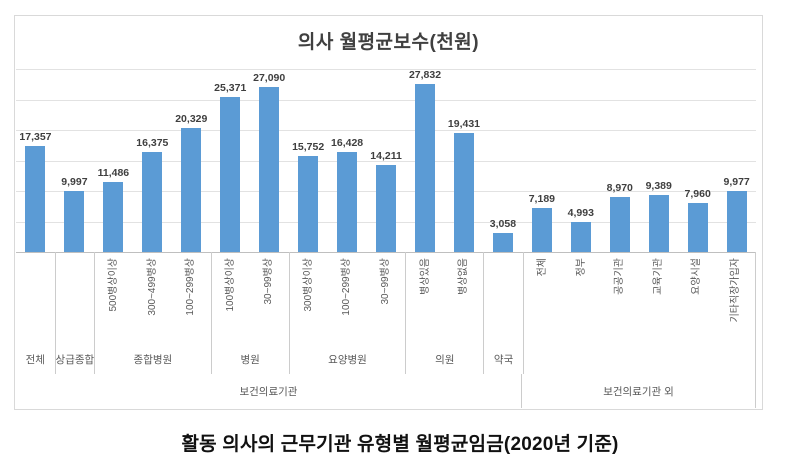 Image resolution: width=800 pixels, height=464 pixels. Describe the element at coordinates (230, 88) in the screenshot. I see `bar-value-label: 25,371` at that location.